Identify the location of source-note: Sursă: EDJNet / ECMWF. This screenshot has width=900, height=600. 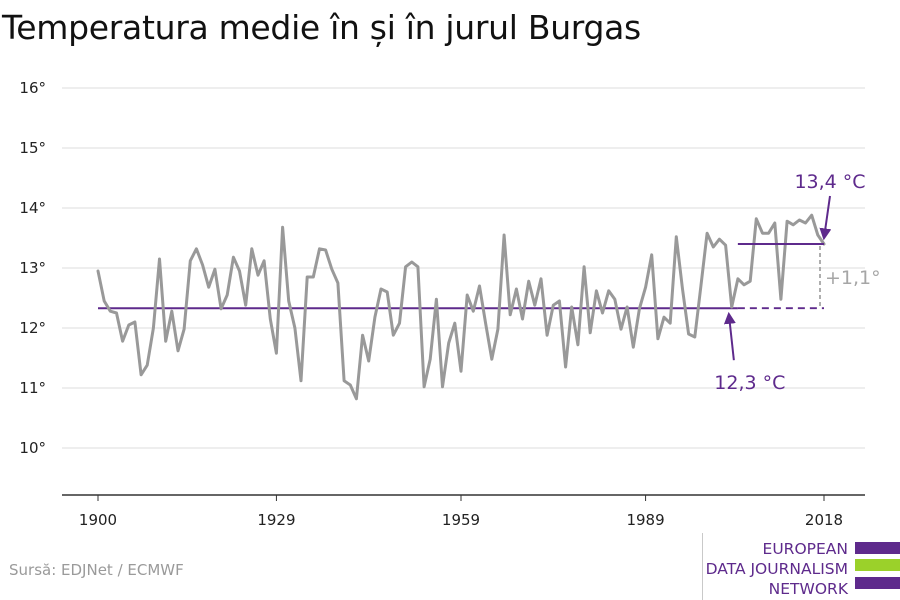
(96, 570).